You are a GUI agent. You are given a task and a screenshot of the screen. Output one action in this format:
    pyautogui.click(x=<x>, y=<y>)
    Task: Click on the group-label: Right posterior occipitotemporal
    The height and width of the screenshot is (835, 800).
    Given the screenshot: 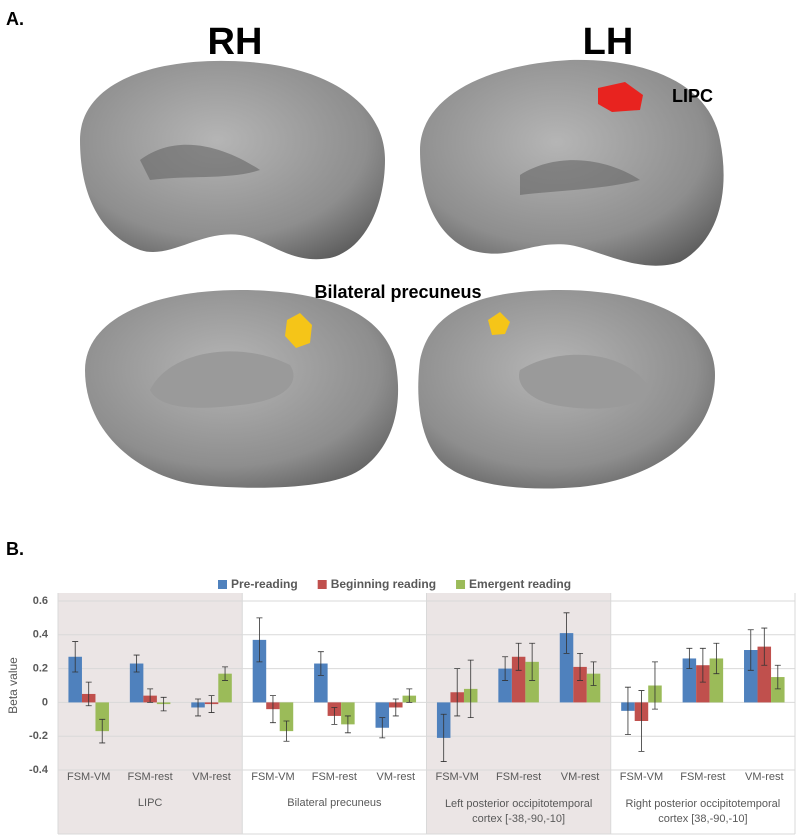 What is the action you would take?
    pyautogui.click(x=703, y=804)
    